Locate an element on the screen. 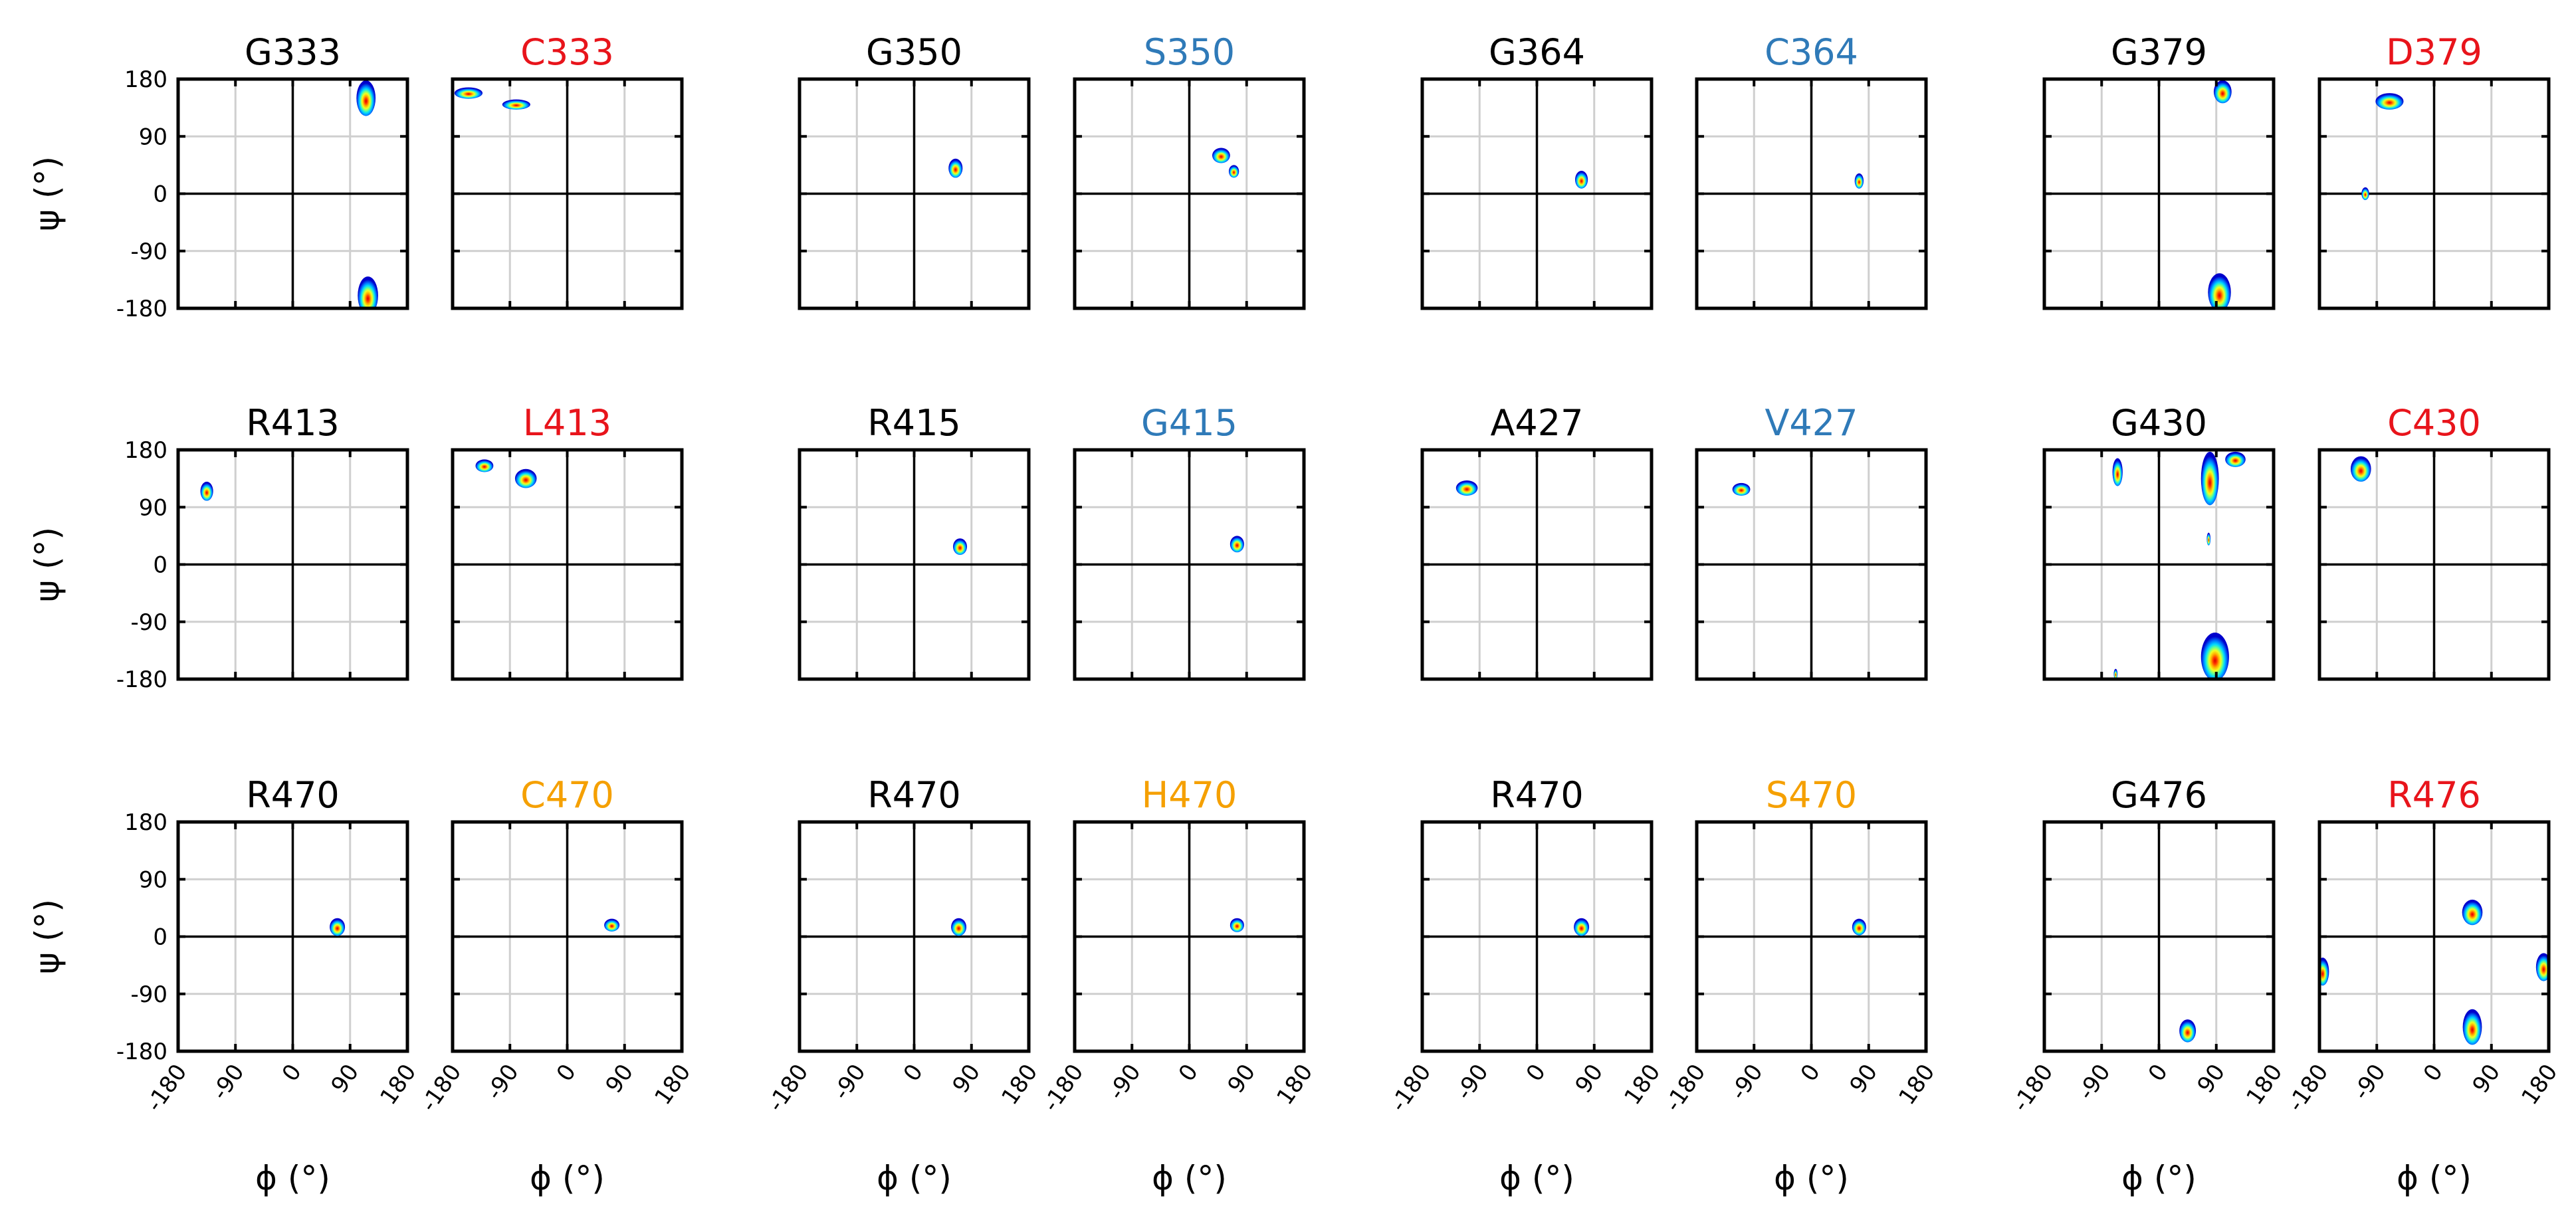 The width and height of the screenshot is (2576, 1218). panel-20: H470 -180 -90 0 90 180 ϕ (°) is located at coordinates (1177, 986).